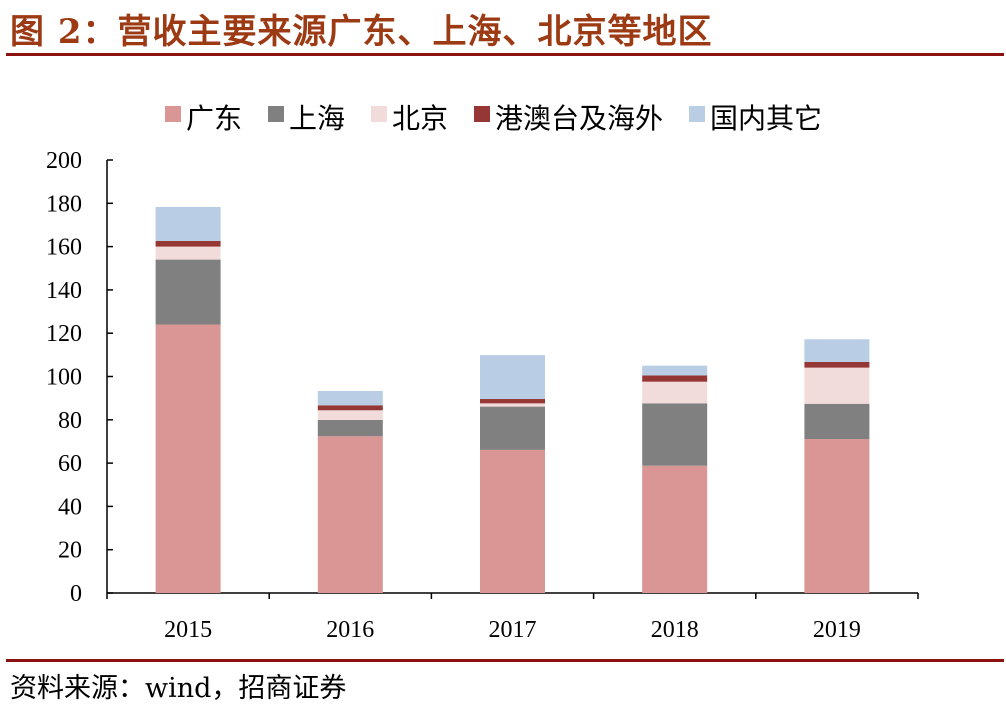 This screenshot has width=1006, height=720. I want to click on bar-segment-2017-上海, so click(512, 428).